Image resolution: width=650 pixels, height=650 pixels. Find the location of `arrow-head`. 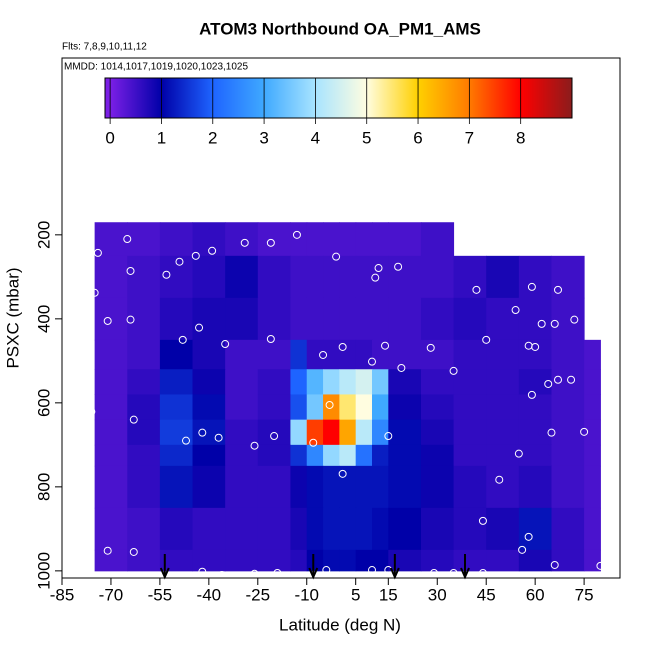

arrow-head is located at coordinates (394, 573).